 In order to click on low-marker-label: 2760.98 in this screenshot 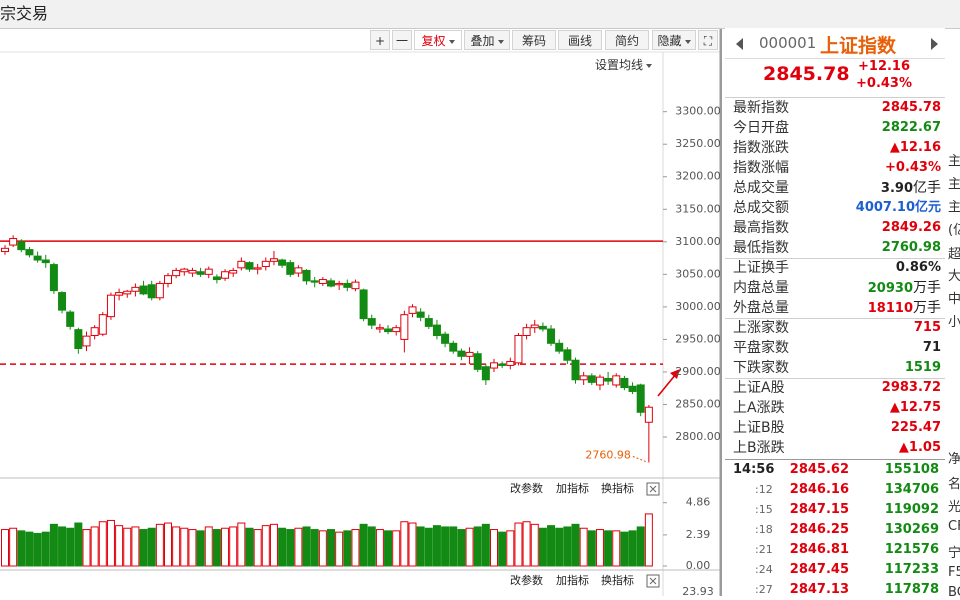, I will do `click(608, 454)`.